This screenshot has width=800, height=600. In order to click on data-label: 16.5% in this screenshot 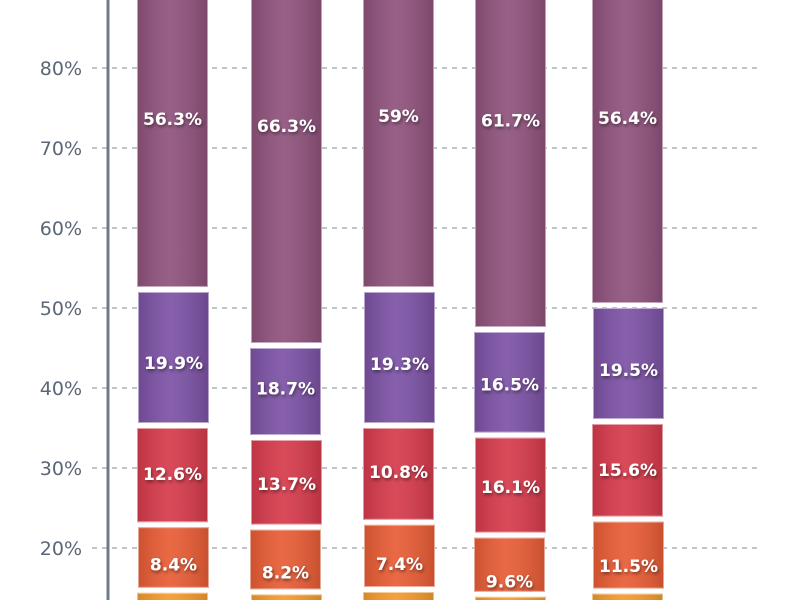, I will do `click(509, 386)`.